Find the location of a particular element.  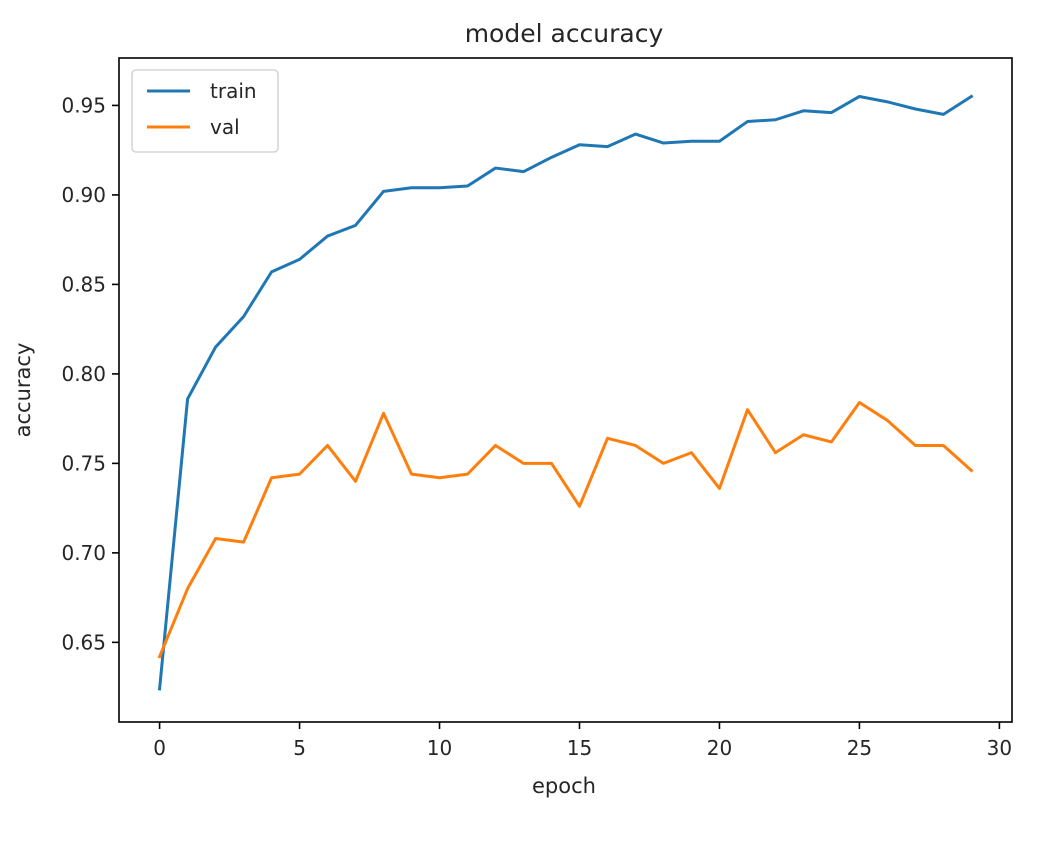

y-tick-label: 0.70 is located at coordinates (83, 553).